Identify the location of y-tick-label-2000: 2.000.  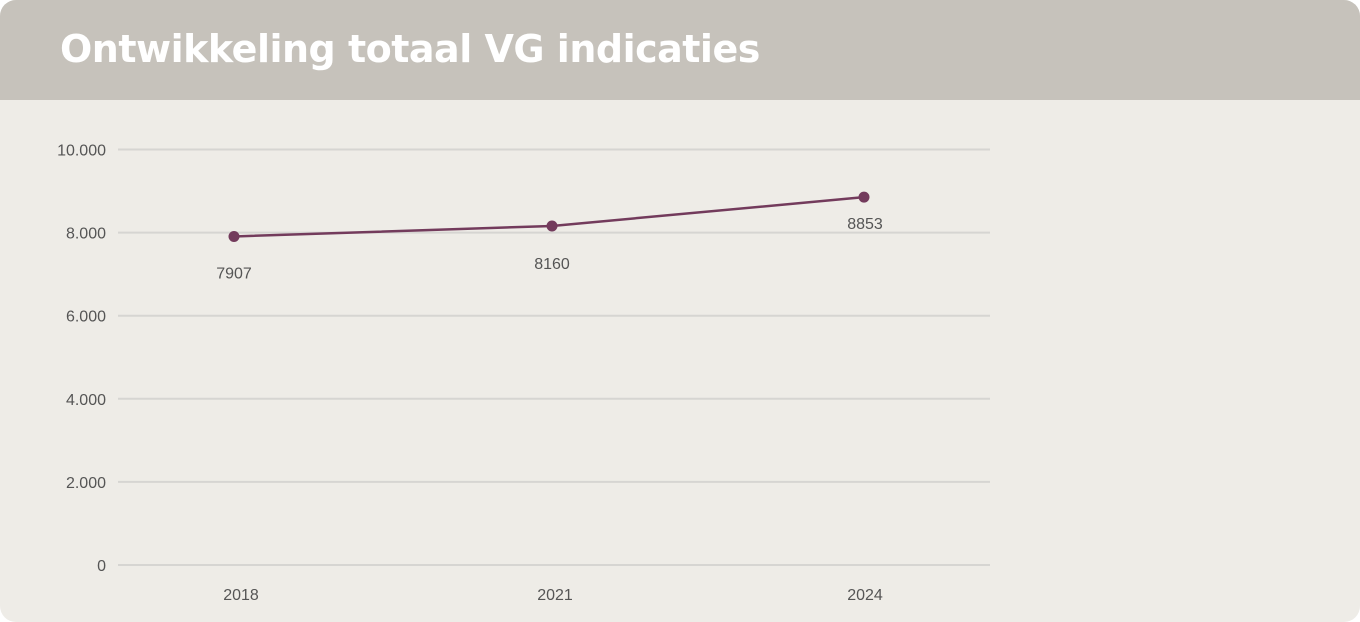
(86, 483).